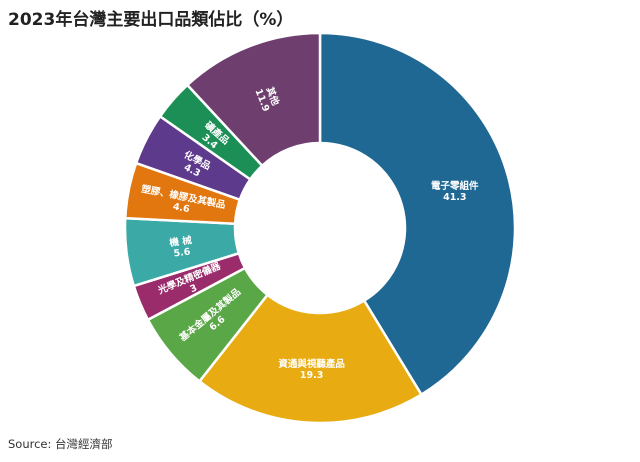 The image size is (640, 462). Describe the element at coordinates (181, 208) in the screenshot. I see `slice-value-label: 4.6` at that location.